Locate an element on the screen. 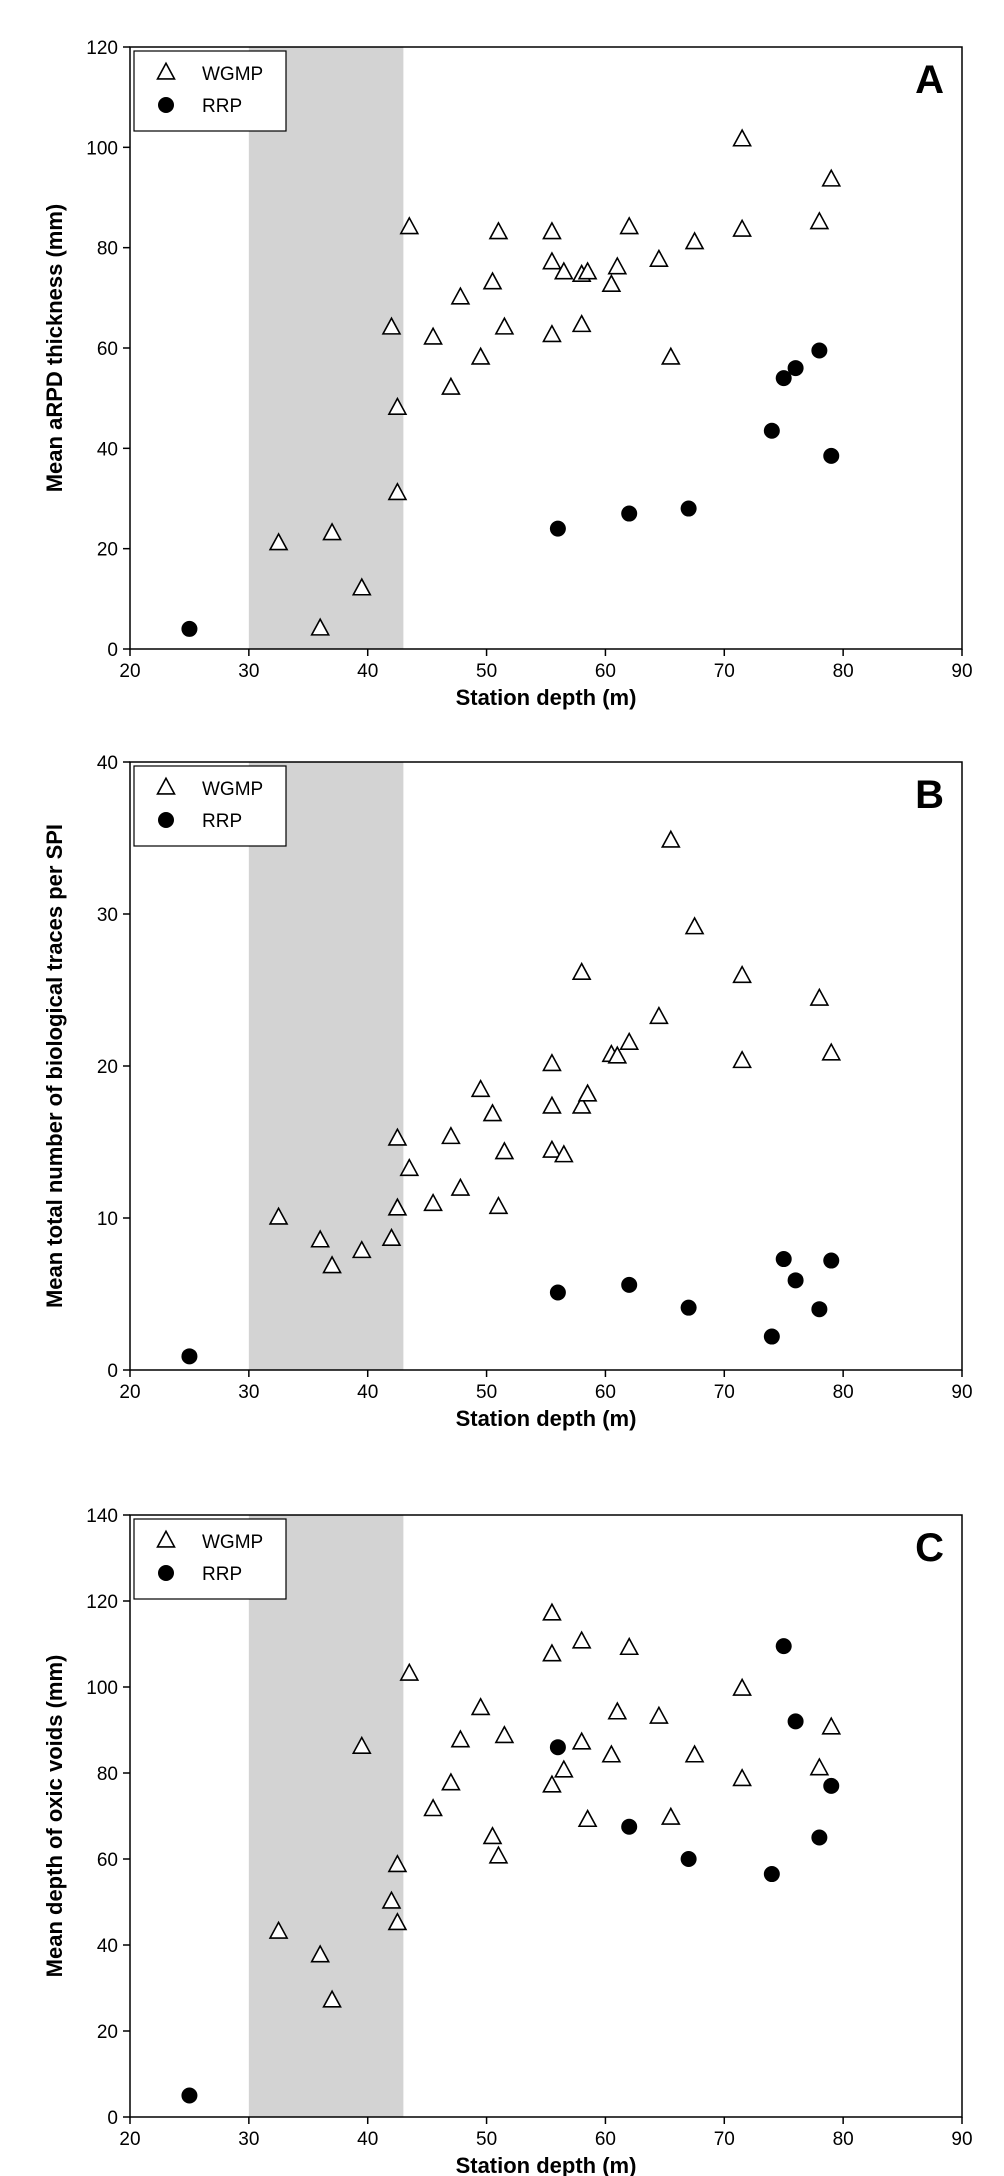 This screenshot has height=2176, width=1004. panel-a-legend-wgmp-marker is located at coordinates (166, 70).